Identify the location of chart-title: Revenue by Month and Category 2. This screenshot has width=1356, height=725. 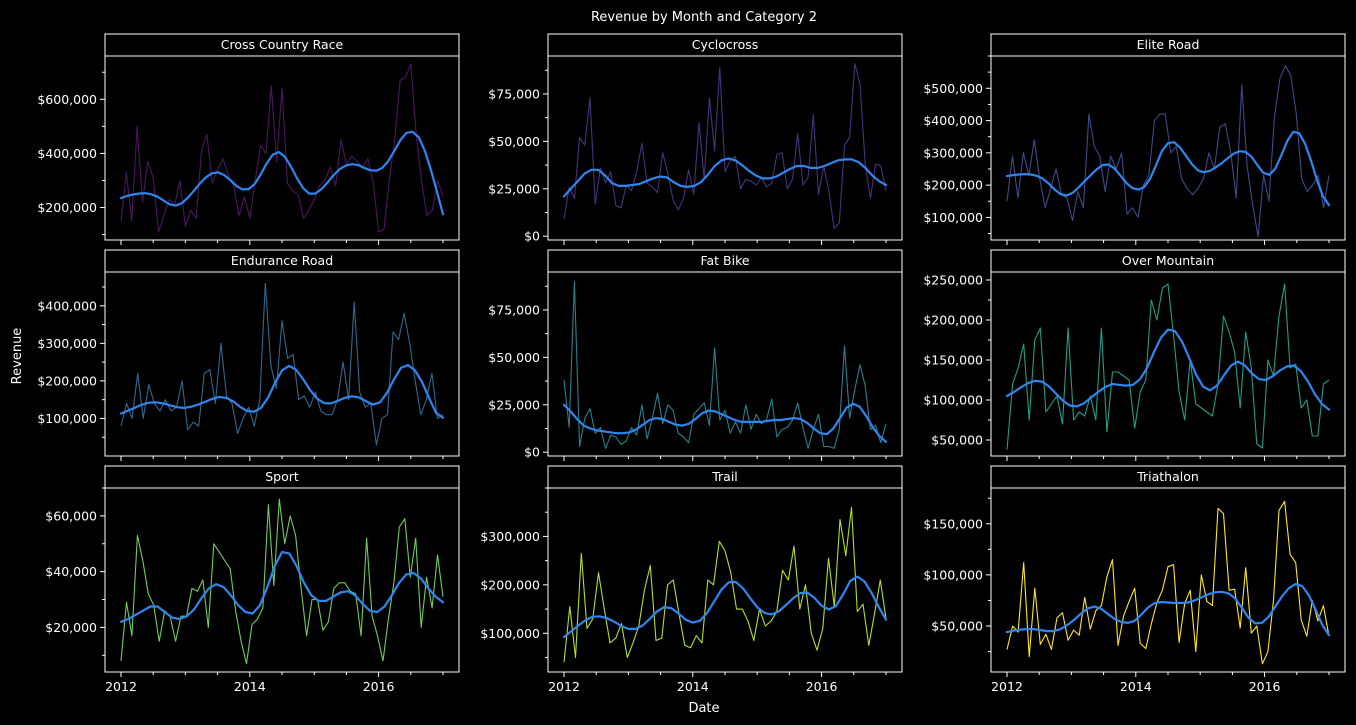
(704, 17).